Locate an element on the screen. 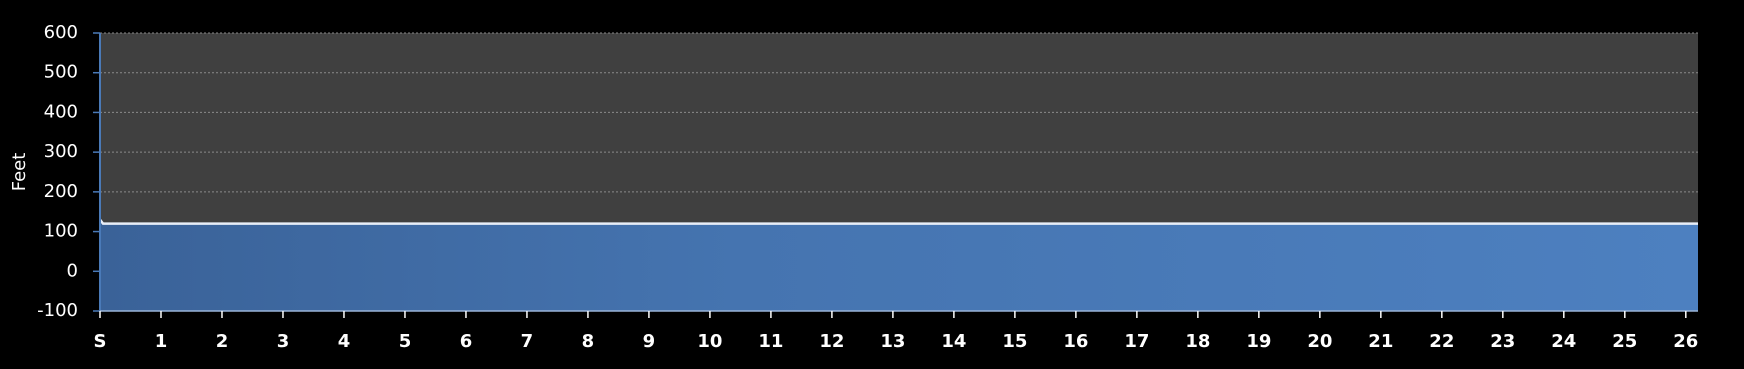 The width and height of the screenshot is (1744, 369). x-tick-label: 8 is located at coordinates (588, 341).